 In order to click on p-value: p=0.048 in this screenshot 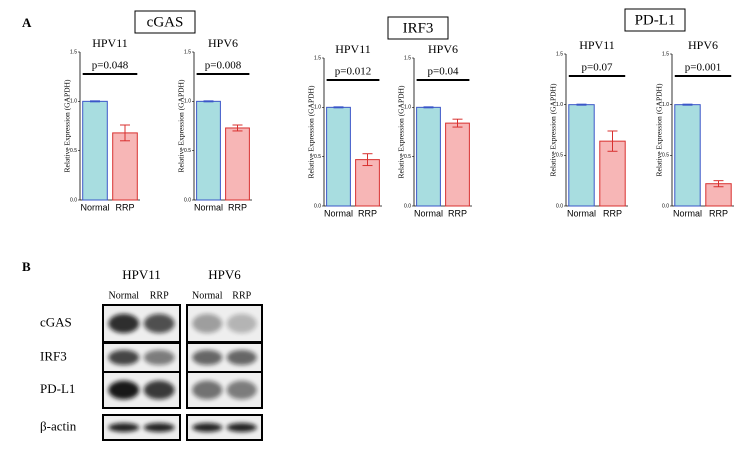, I will do `click(110, 66)`.